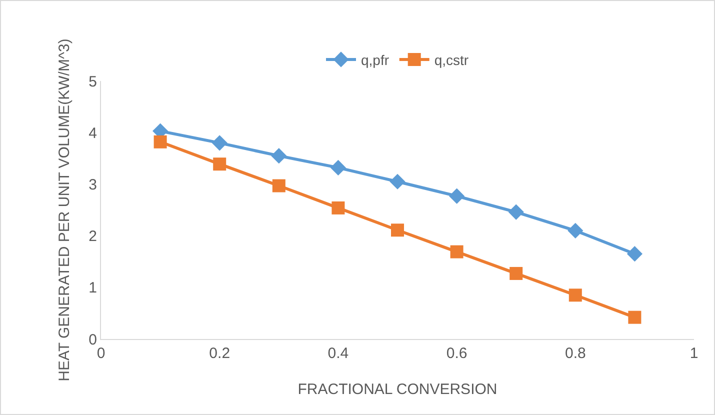 Image resolution: width=715 pixels, height=415 pixels. What do you see at coordinates (92, 81) in the screenshot?
I see `y-tick-label: 5` at bounding box center [92, 81].